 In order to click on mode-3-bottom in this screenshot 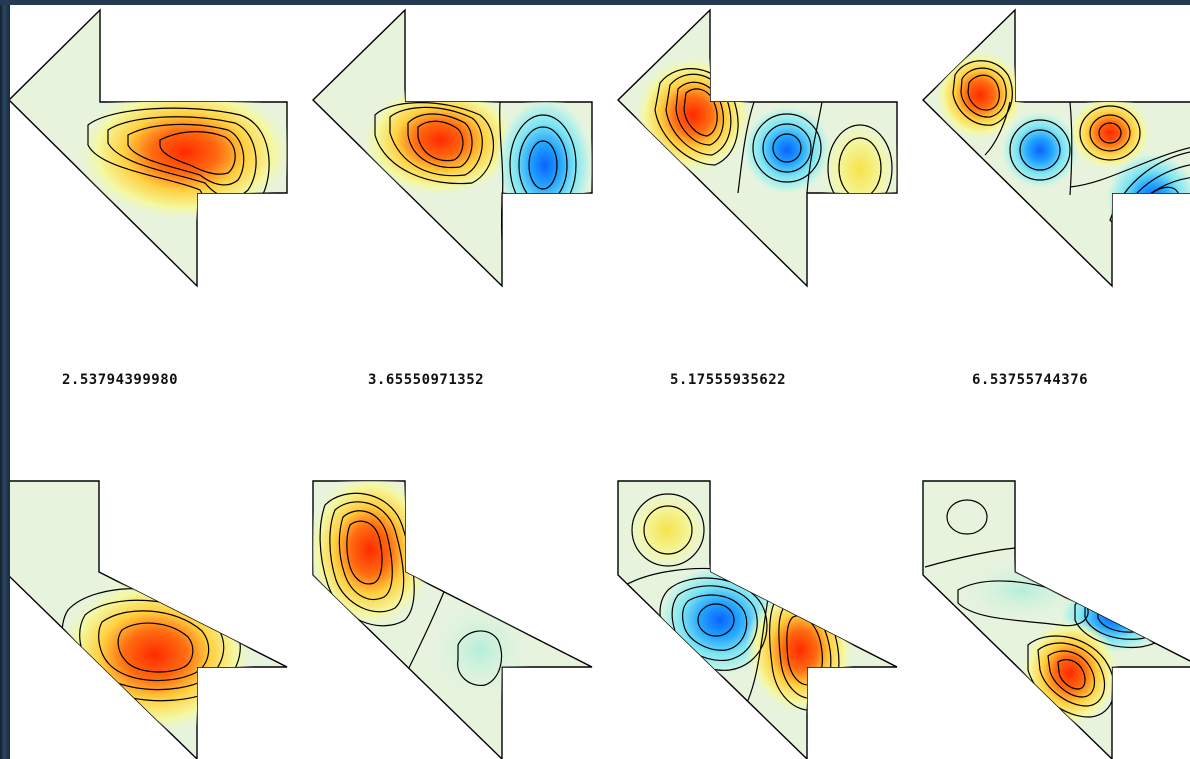, I will do `click(757, 619)`.